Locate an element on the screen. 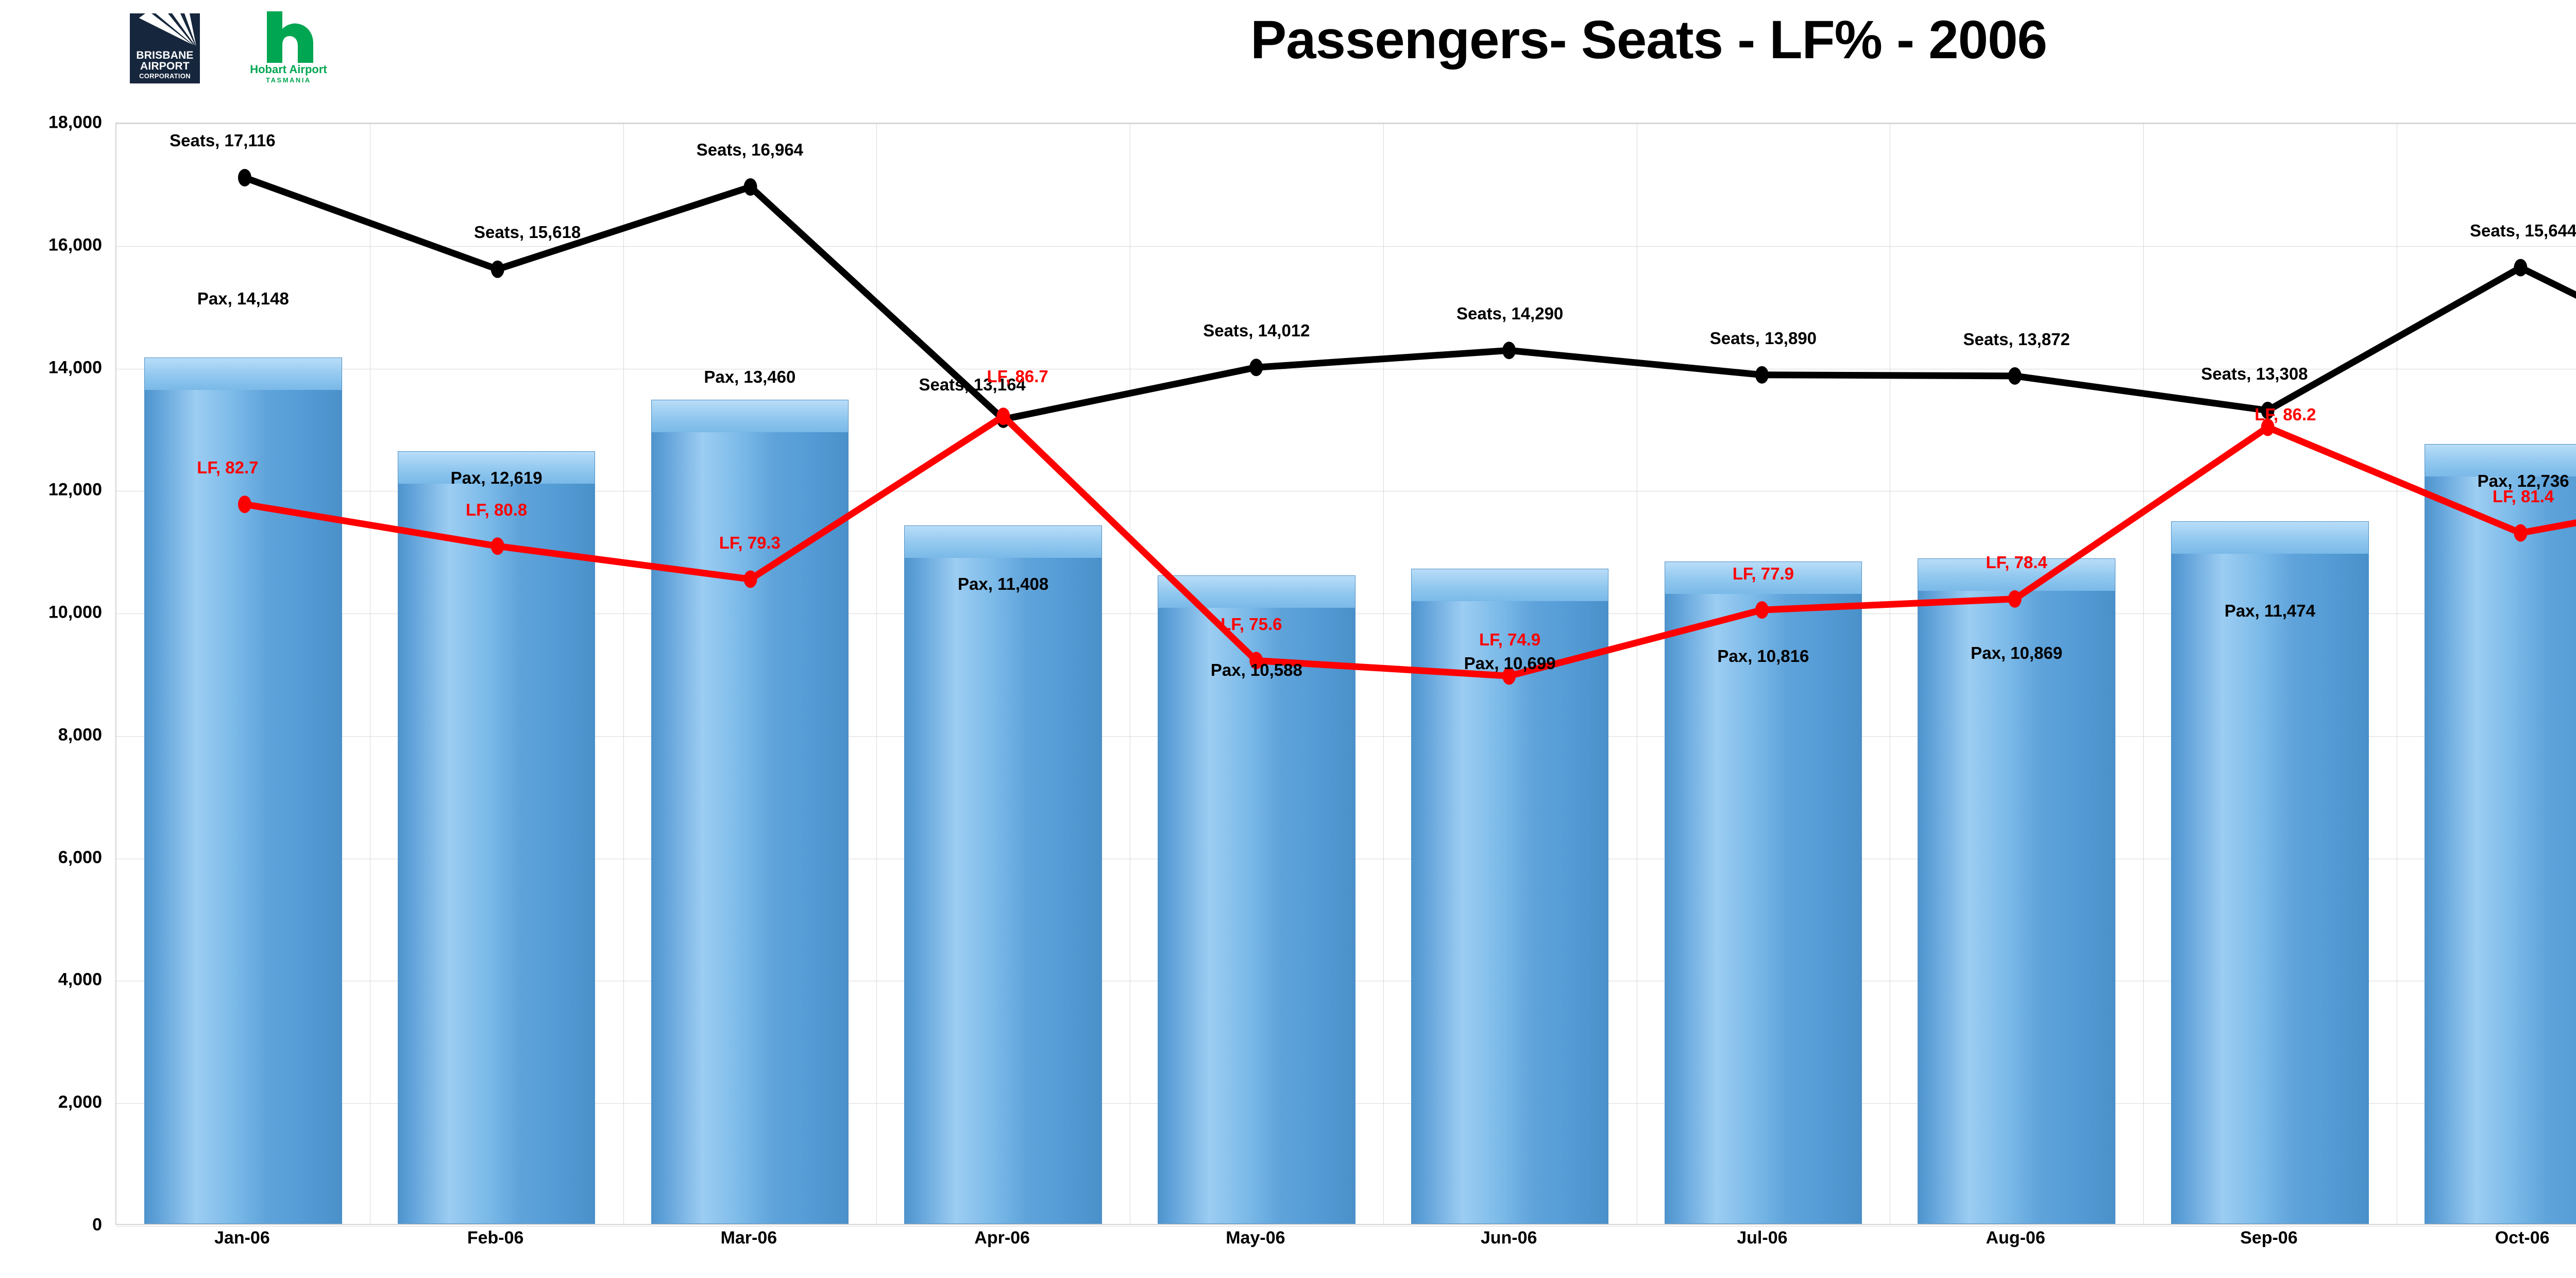 This screenshot has width=2576, height=1278. data-label-pax: Pax, 13,460 is located at coordinates (750, 376).